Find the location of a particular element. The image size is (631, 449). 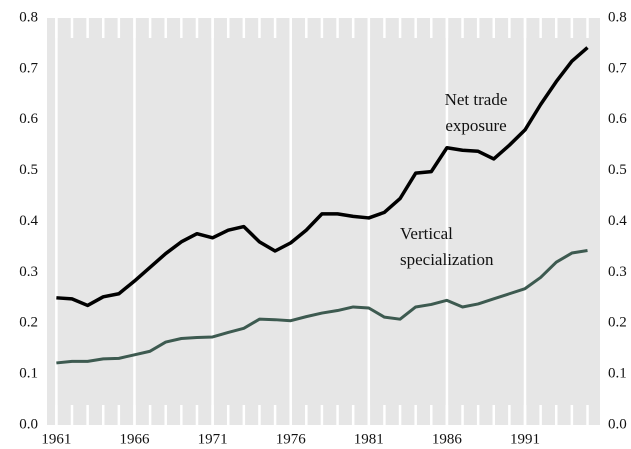

annotation: specialization is located at coordinates (447, 259).